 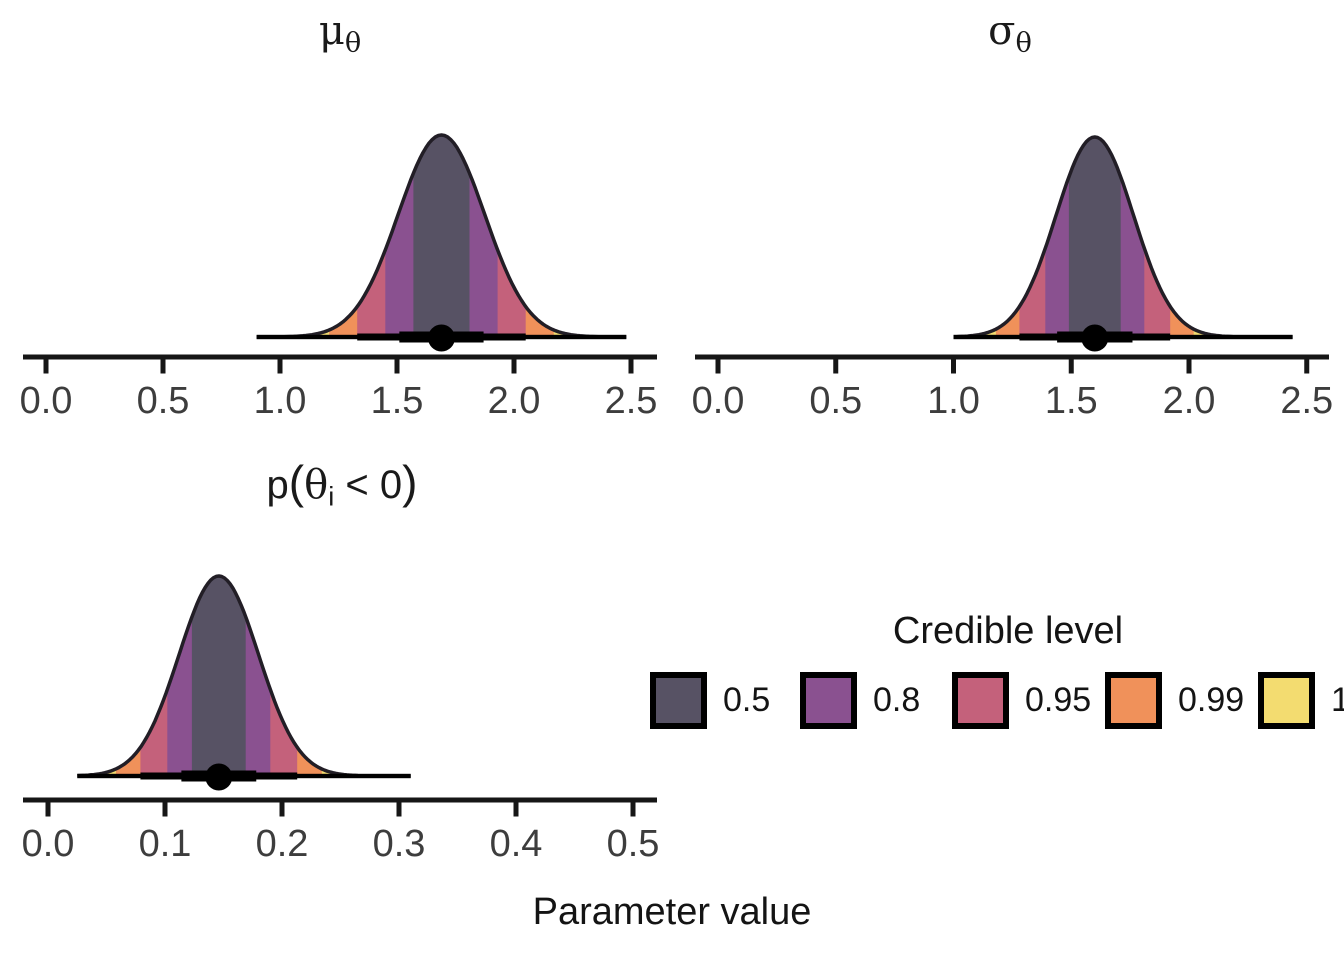 What do you see at coordinates (282, 844) in the screenshot?
I see `x-tick-label-p_theta_lt_0: 0.2` at bounding box center [282, 844].